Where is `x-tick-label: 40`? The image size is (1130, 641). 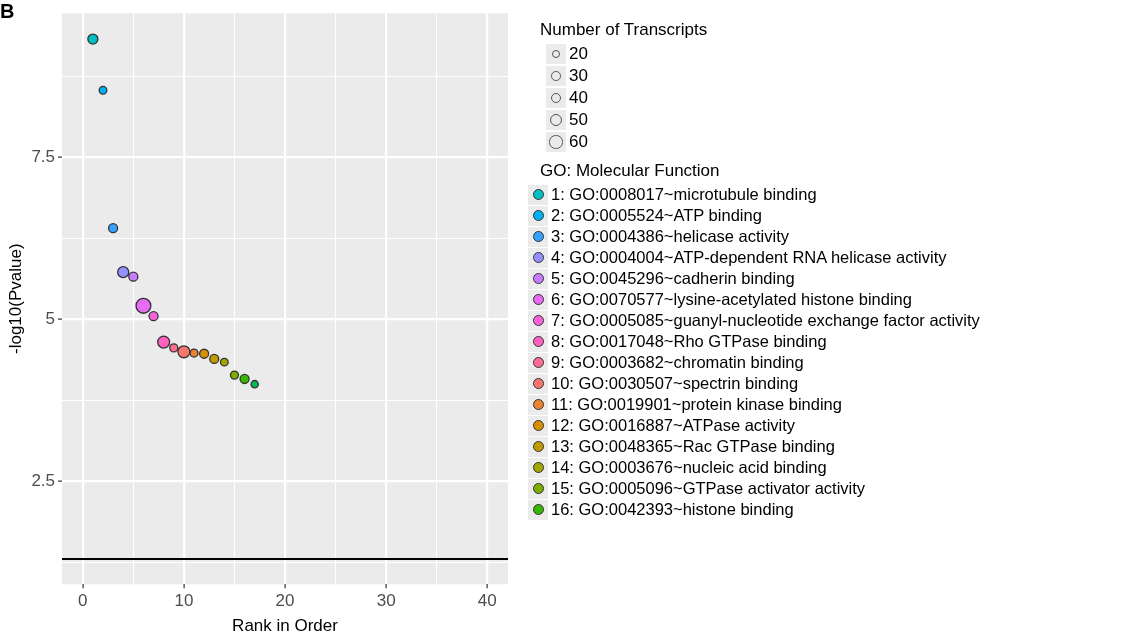
x-tick-label: 40 is located at coordinates (487, 601).